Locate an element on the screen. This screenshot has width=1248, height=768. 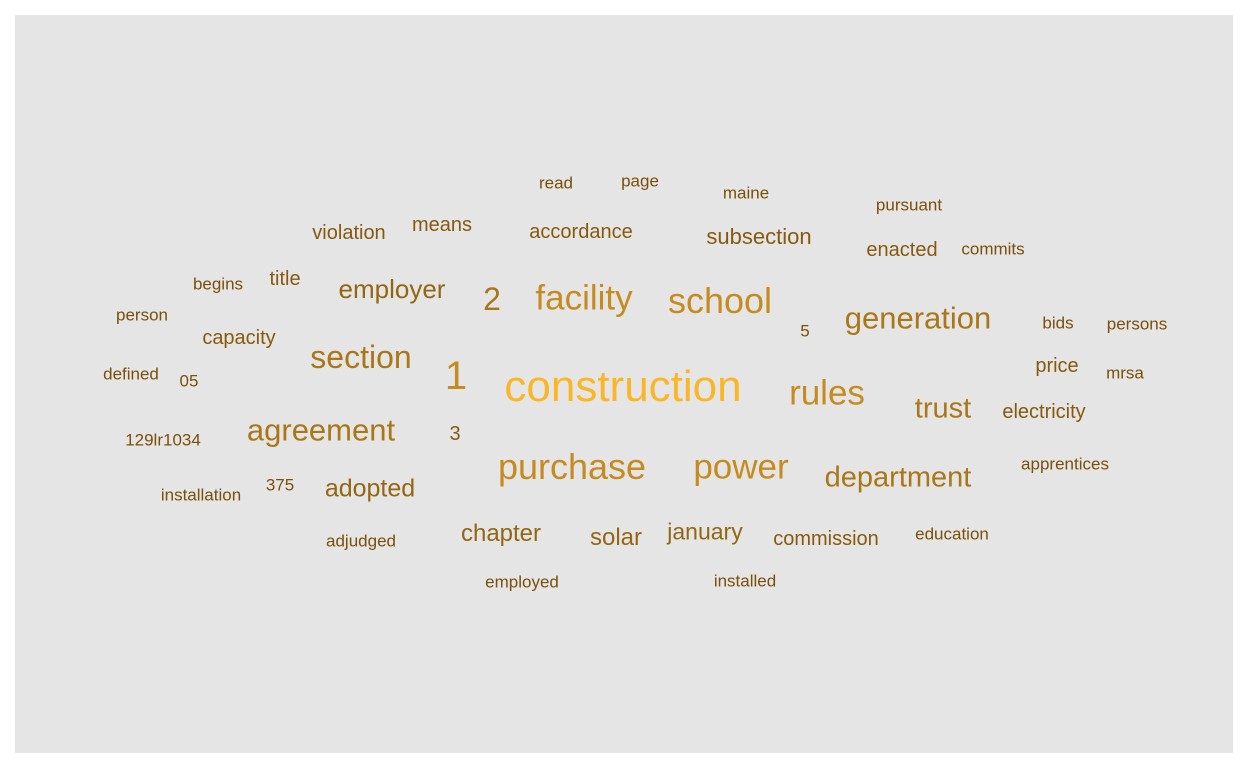
word-employer: employer is located at coordinates (392, 289).